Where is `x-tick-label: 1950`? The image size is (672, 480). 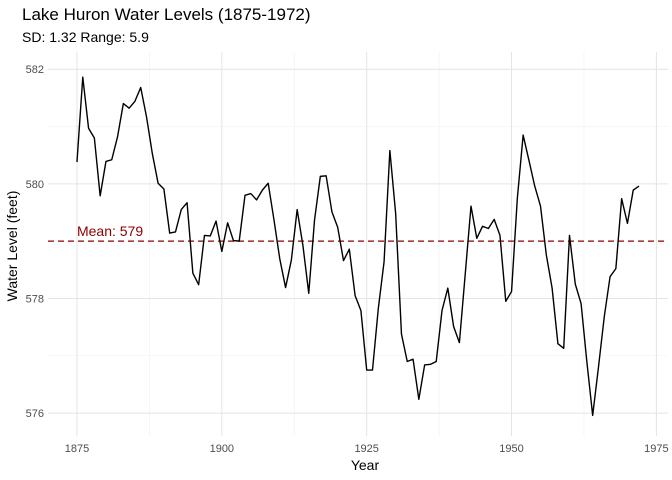 x-tick-label: 1950 is located at coordinates (511, 449).